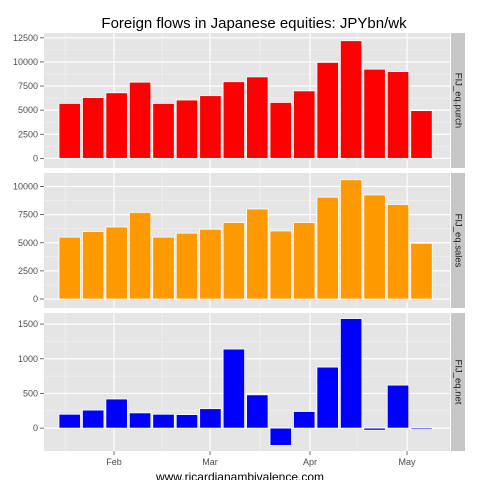  Describe the element at coordinates (25, 38) in the screenshot. I see `y-tick-label: 12500` at that location.